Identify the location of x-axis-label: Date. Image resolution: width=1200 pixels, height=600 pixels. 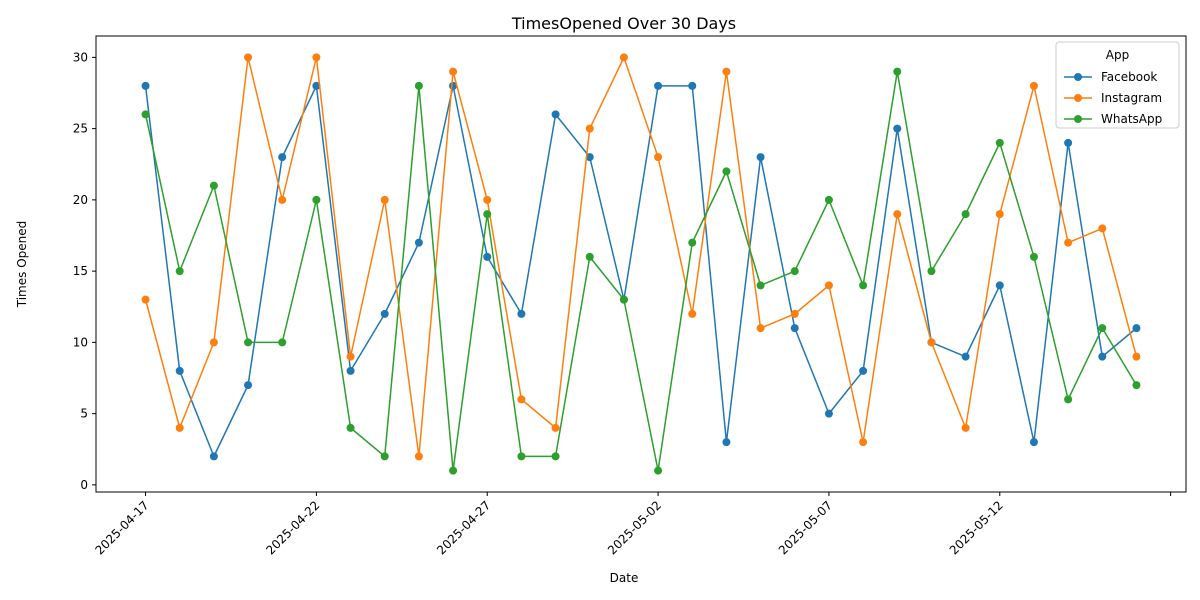
(624, 578).